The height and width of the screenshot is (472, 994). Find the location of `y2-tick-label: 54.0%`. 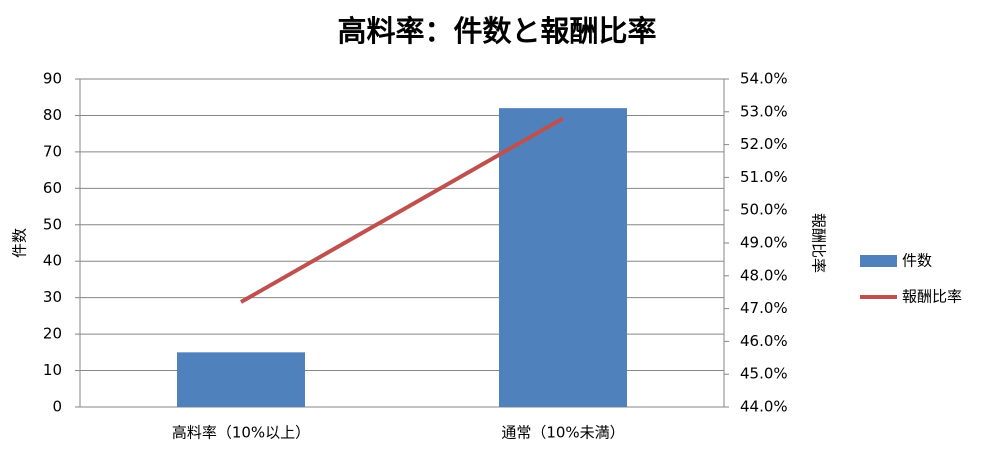

y2-tick-label: 54.0% is located at coordinates (764, 79).